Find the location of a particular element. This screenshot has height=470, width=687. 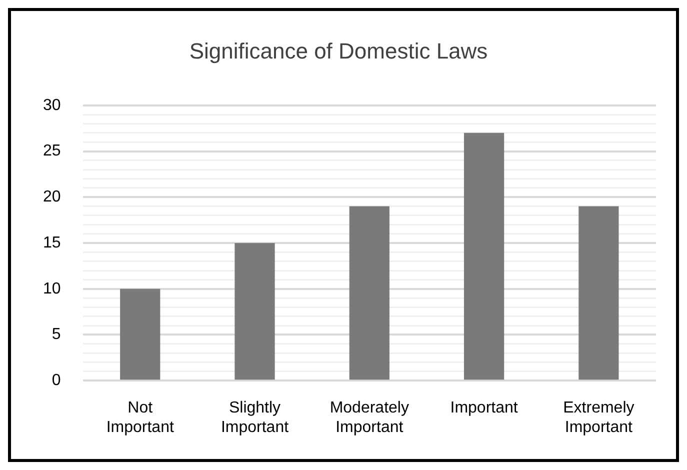

y-tick-label: 30 is located at coordinates (52, 105).